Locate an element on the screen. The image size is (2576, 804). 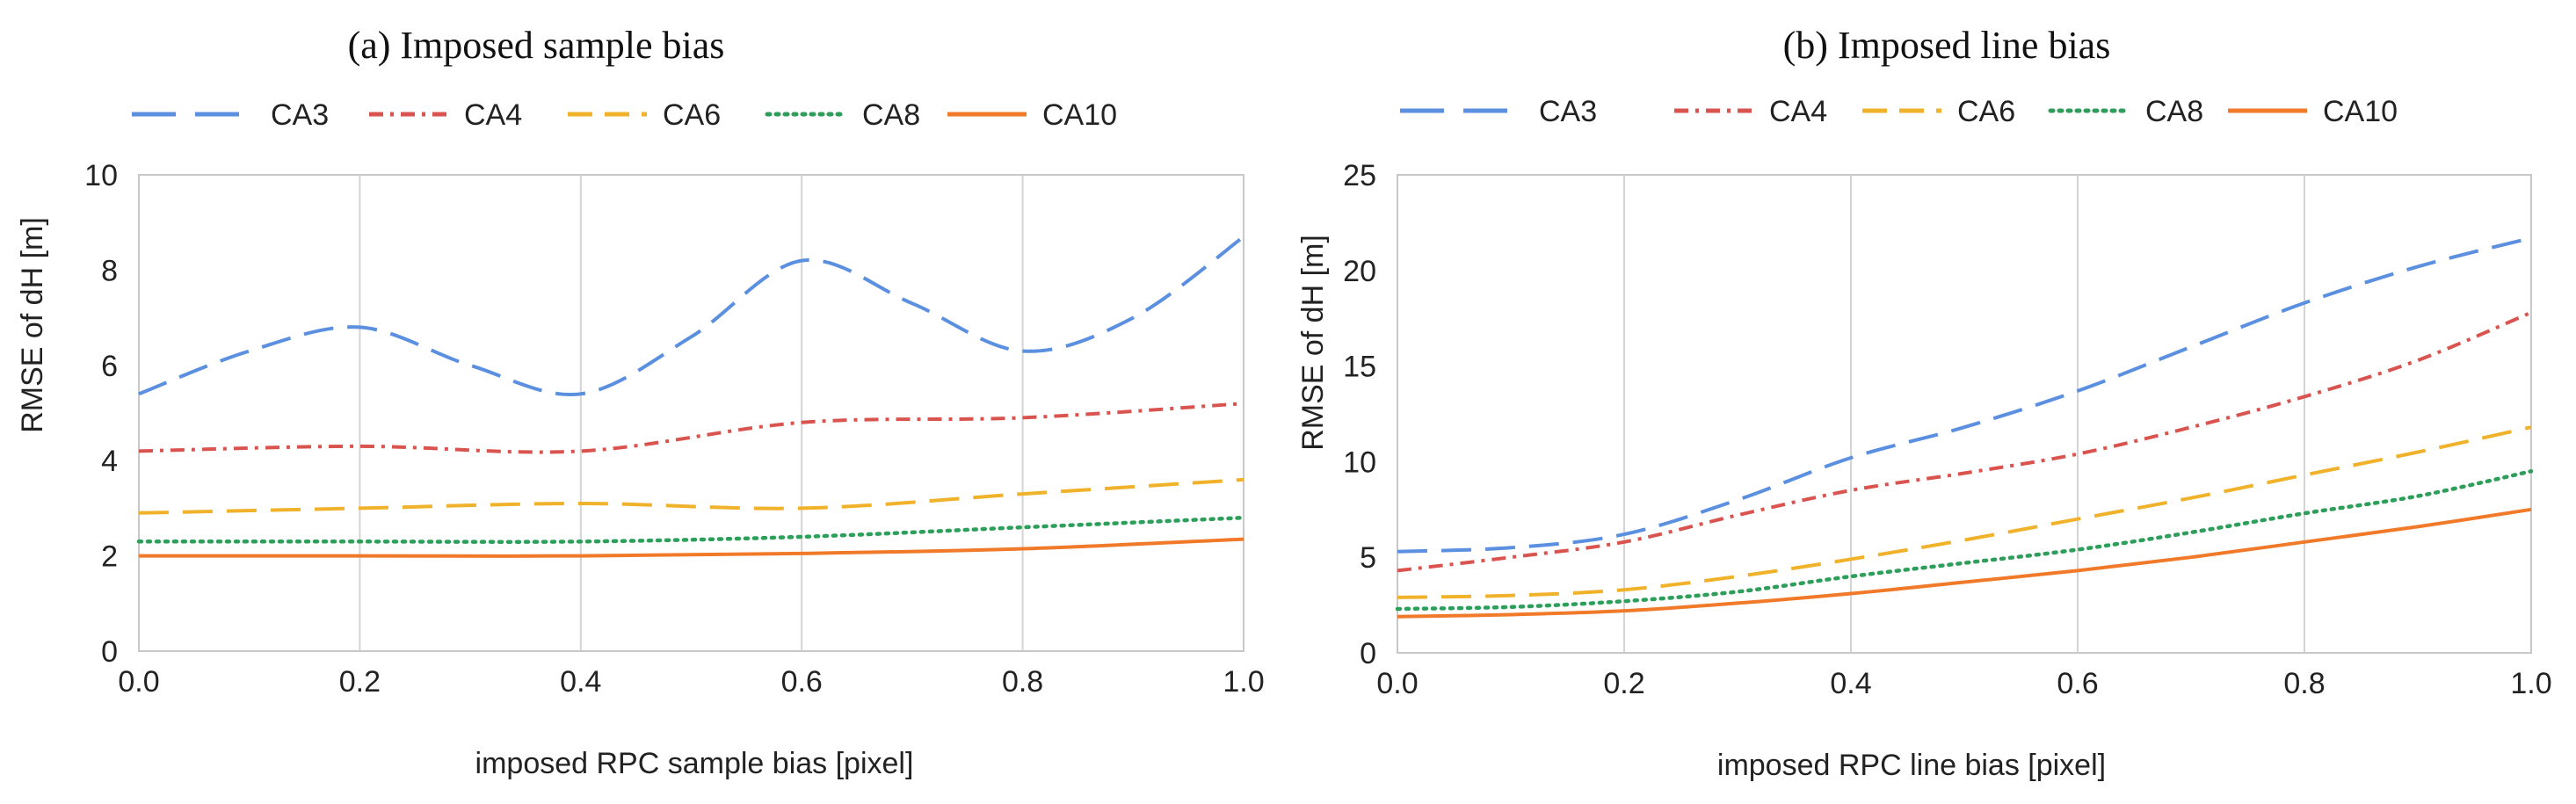
y-tick-label: 2 is located at coordinates (109, 557).